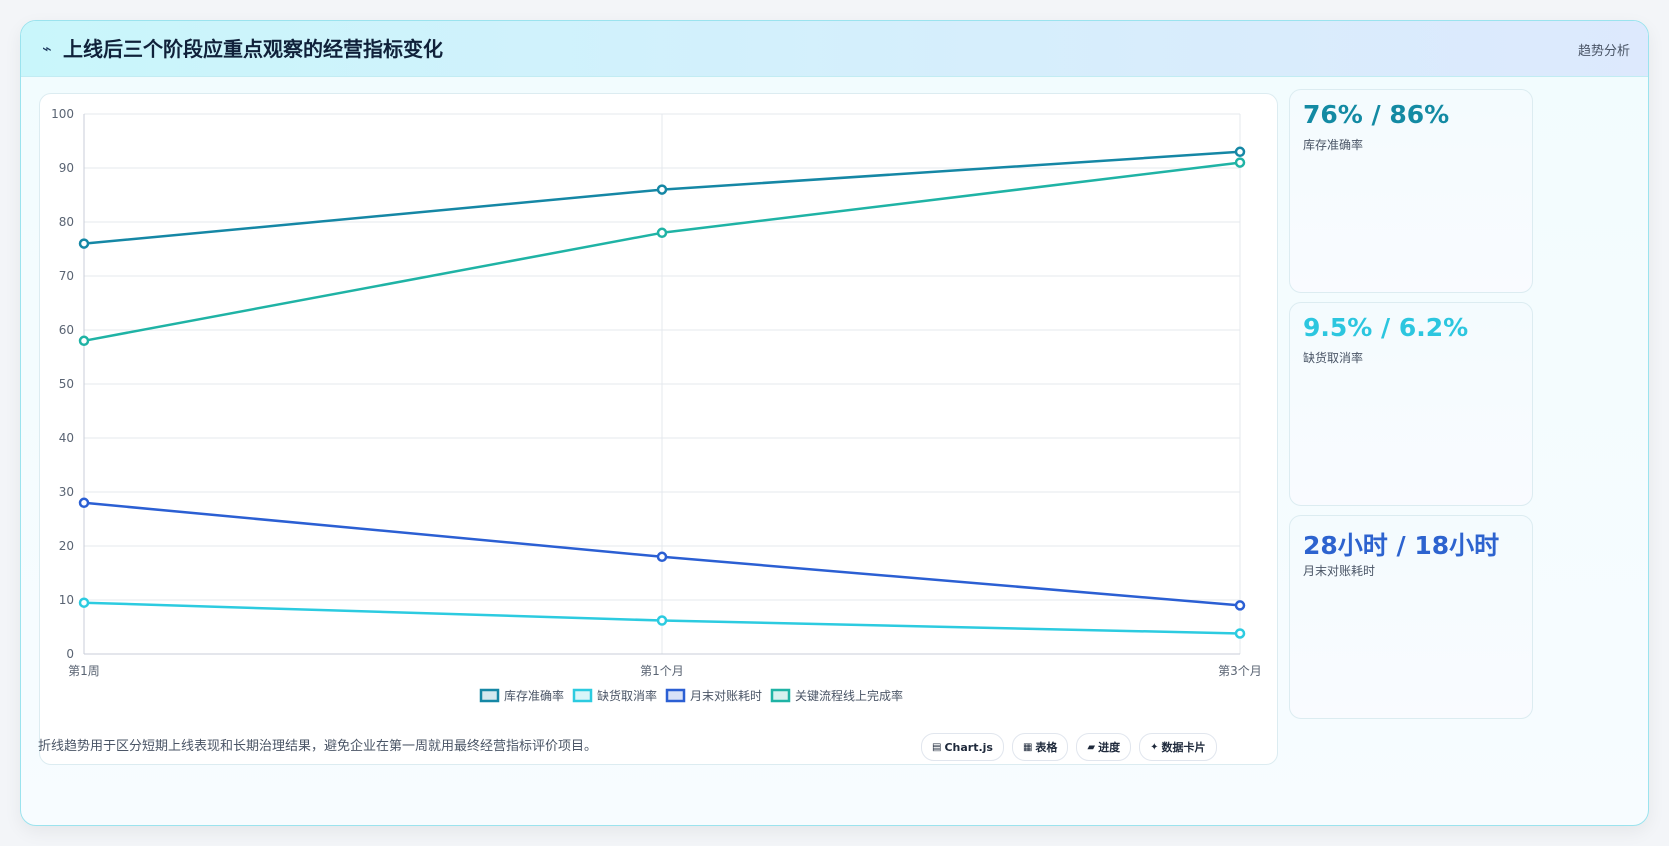 Image resolution: width=1669 pixels, height=846 pixels. What do you see at coordinates (1027, 747) in the screenshot?
I see `table-icon: ▦` at bounding box center [1027, 747].